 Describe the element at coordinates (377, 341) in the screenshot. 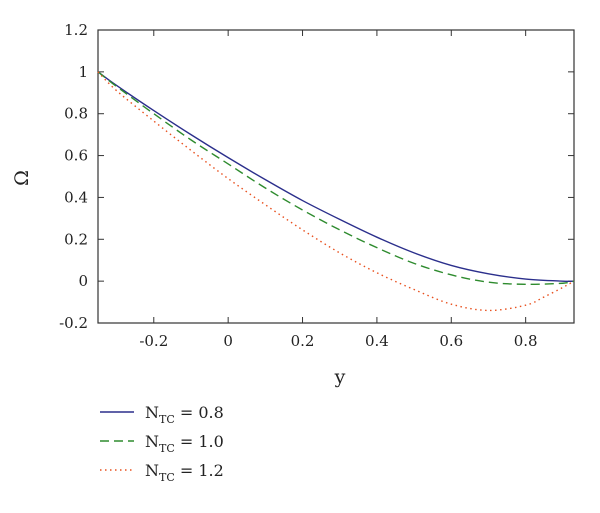

I see `x-tick-label: 0.4` at that location.